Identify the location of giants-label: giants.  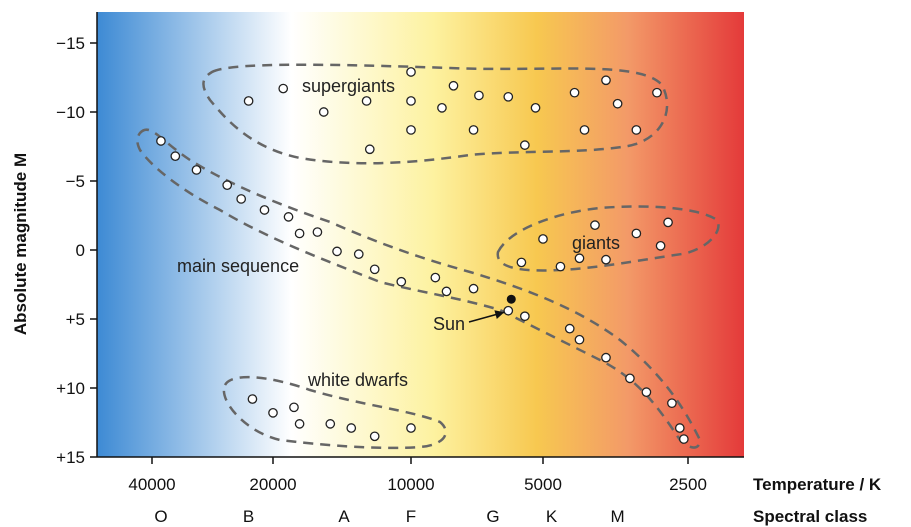
(596, 243).